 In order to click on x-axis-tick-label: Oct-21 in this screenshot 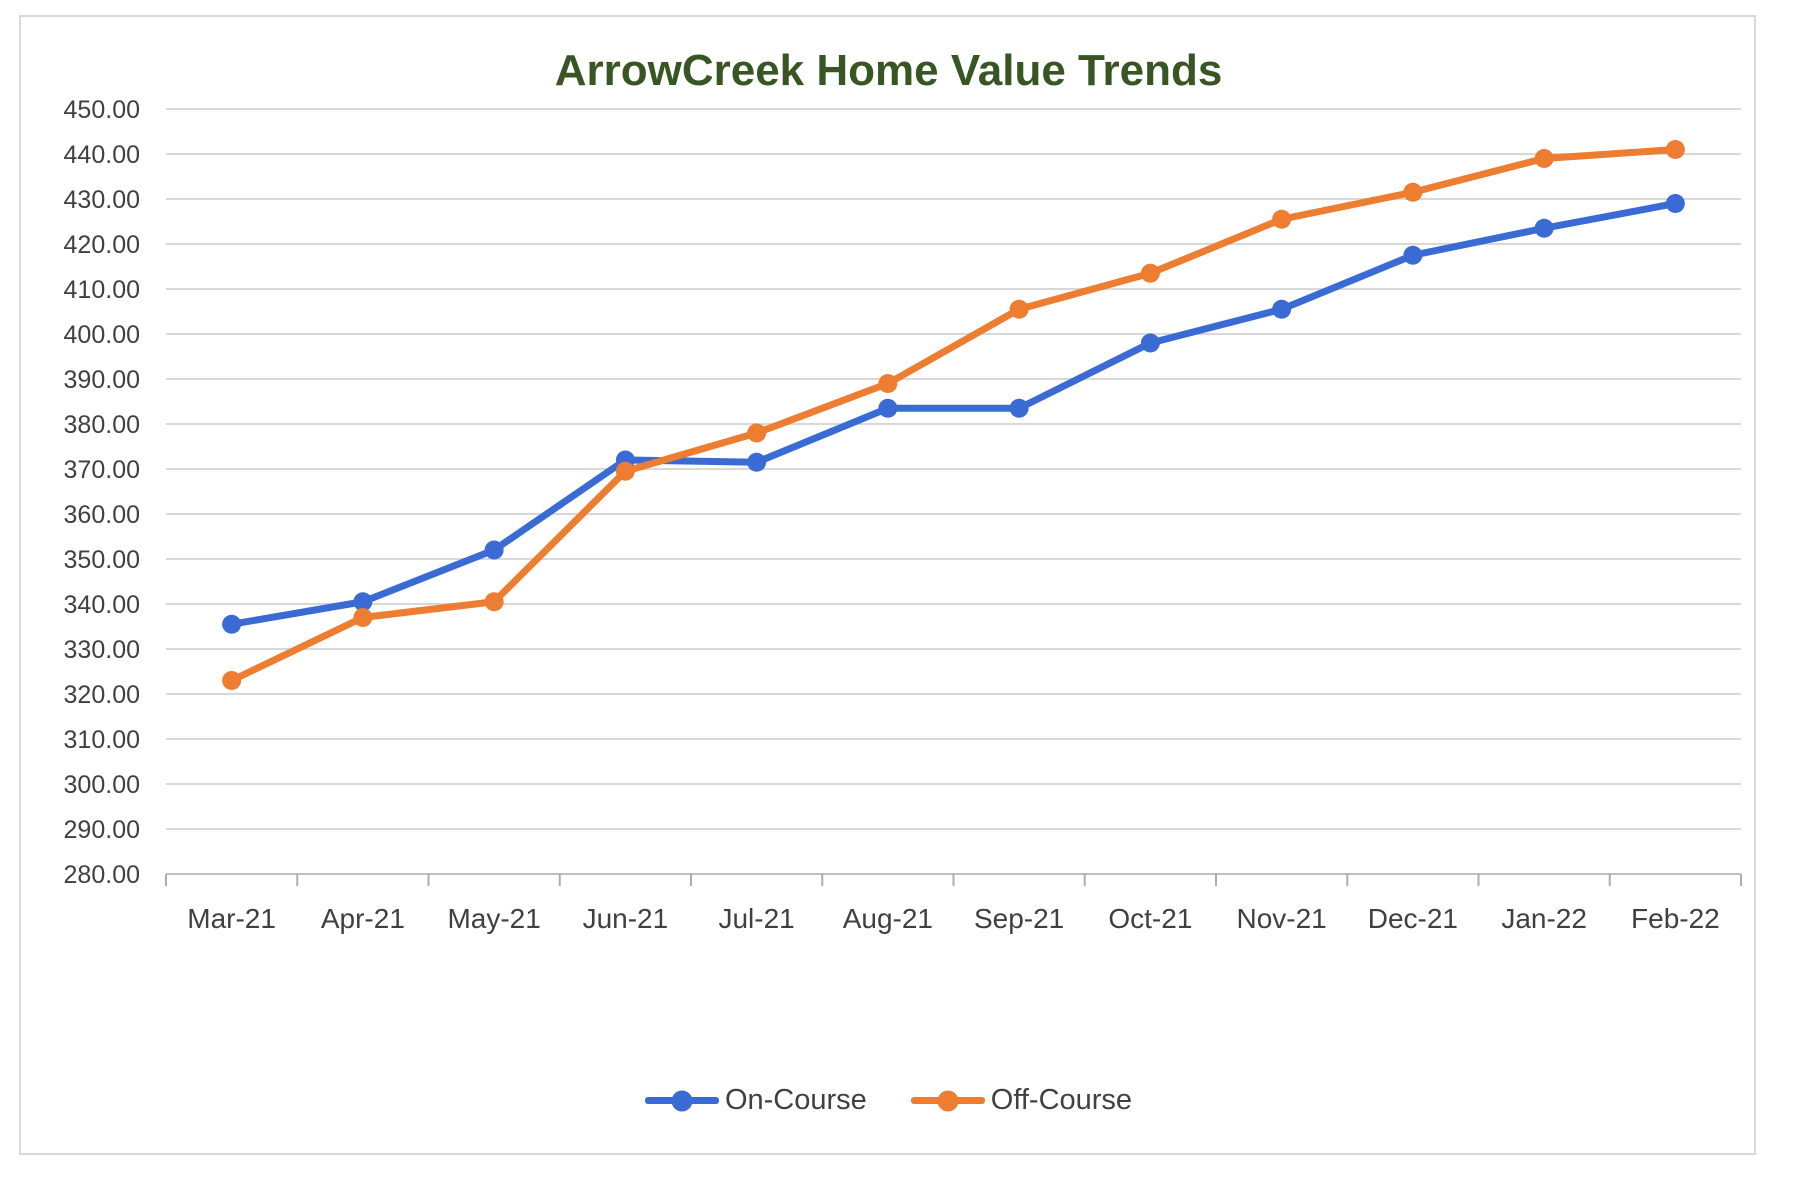, I will do `click(1150, 918)`.